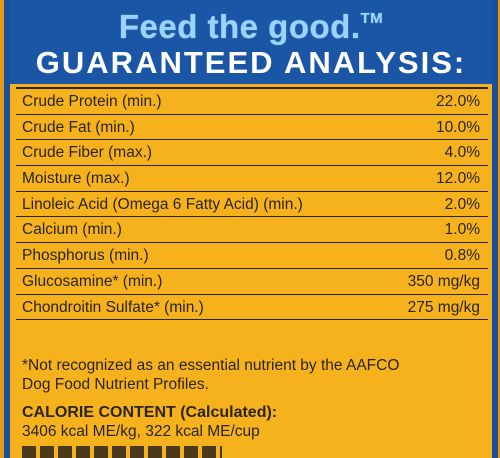 This screenshot has width=500, height=458. I want to click on nutrient-label: Glucosamine* (min.), so click(92, 281).